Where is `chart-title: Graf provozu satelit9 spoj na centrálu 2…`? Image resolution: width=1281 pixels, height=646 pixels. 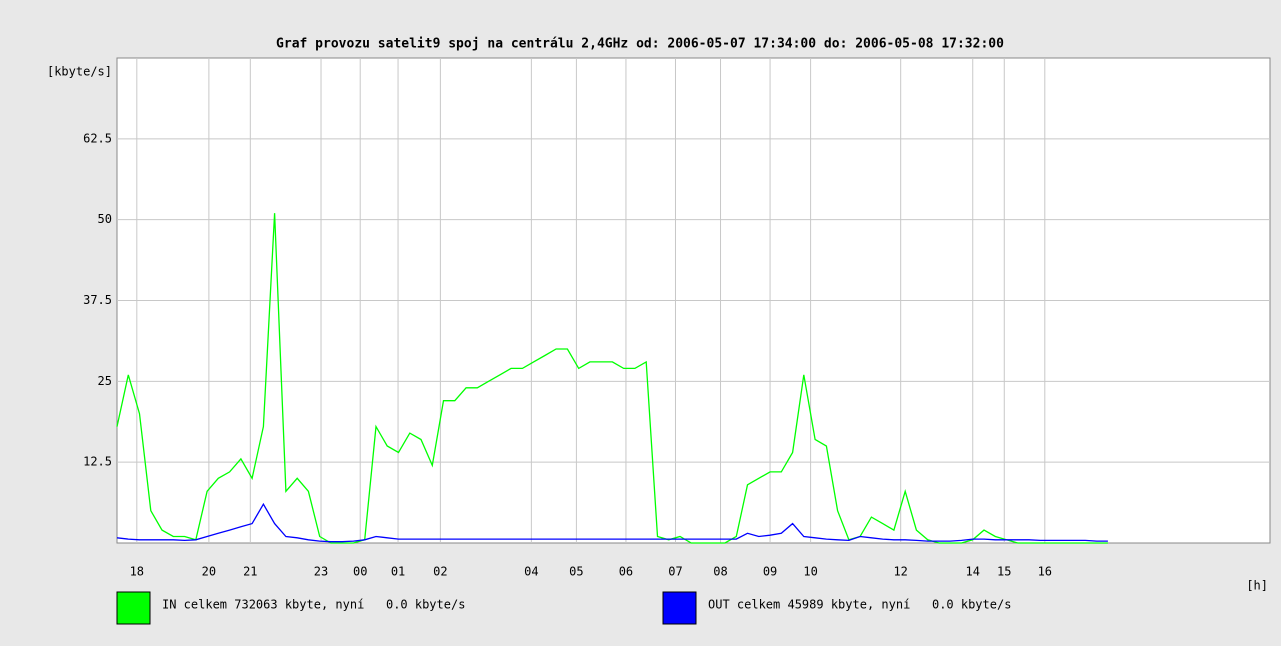
chart-title: Graf provozu satelit9 spoj na centrálu 2… is located at coordinates (640, 44).